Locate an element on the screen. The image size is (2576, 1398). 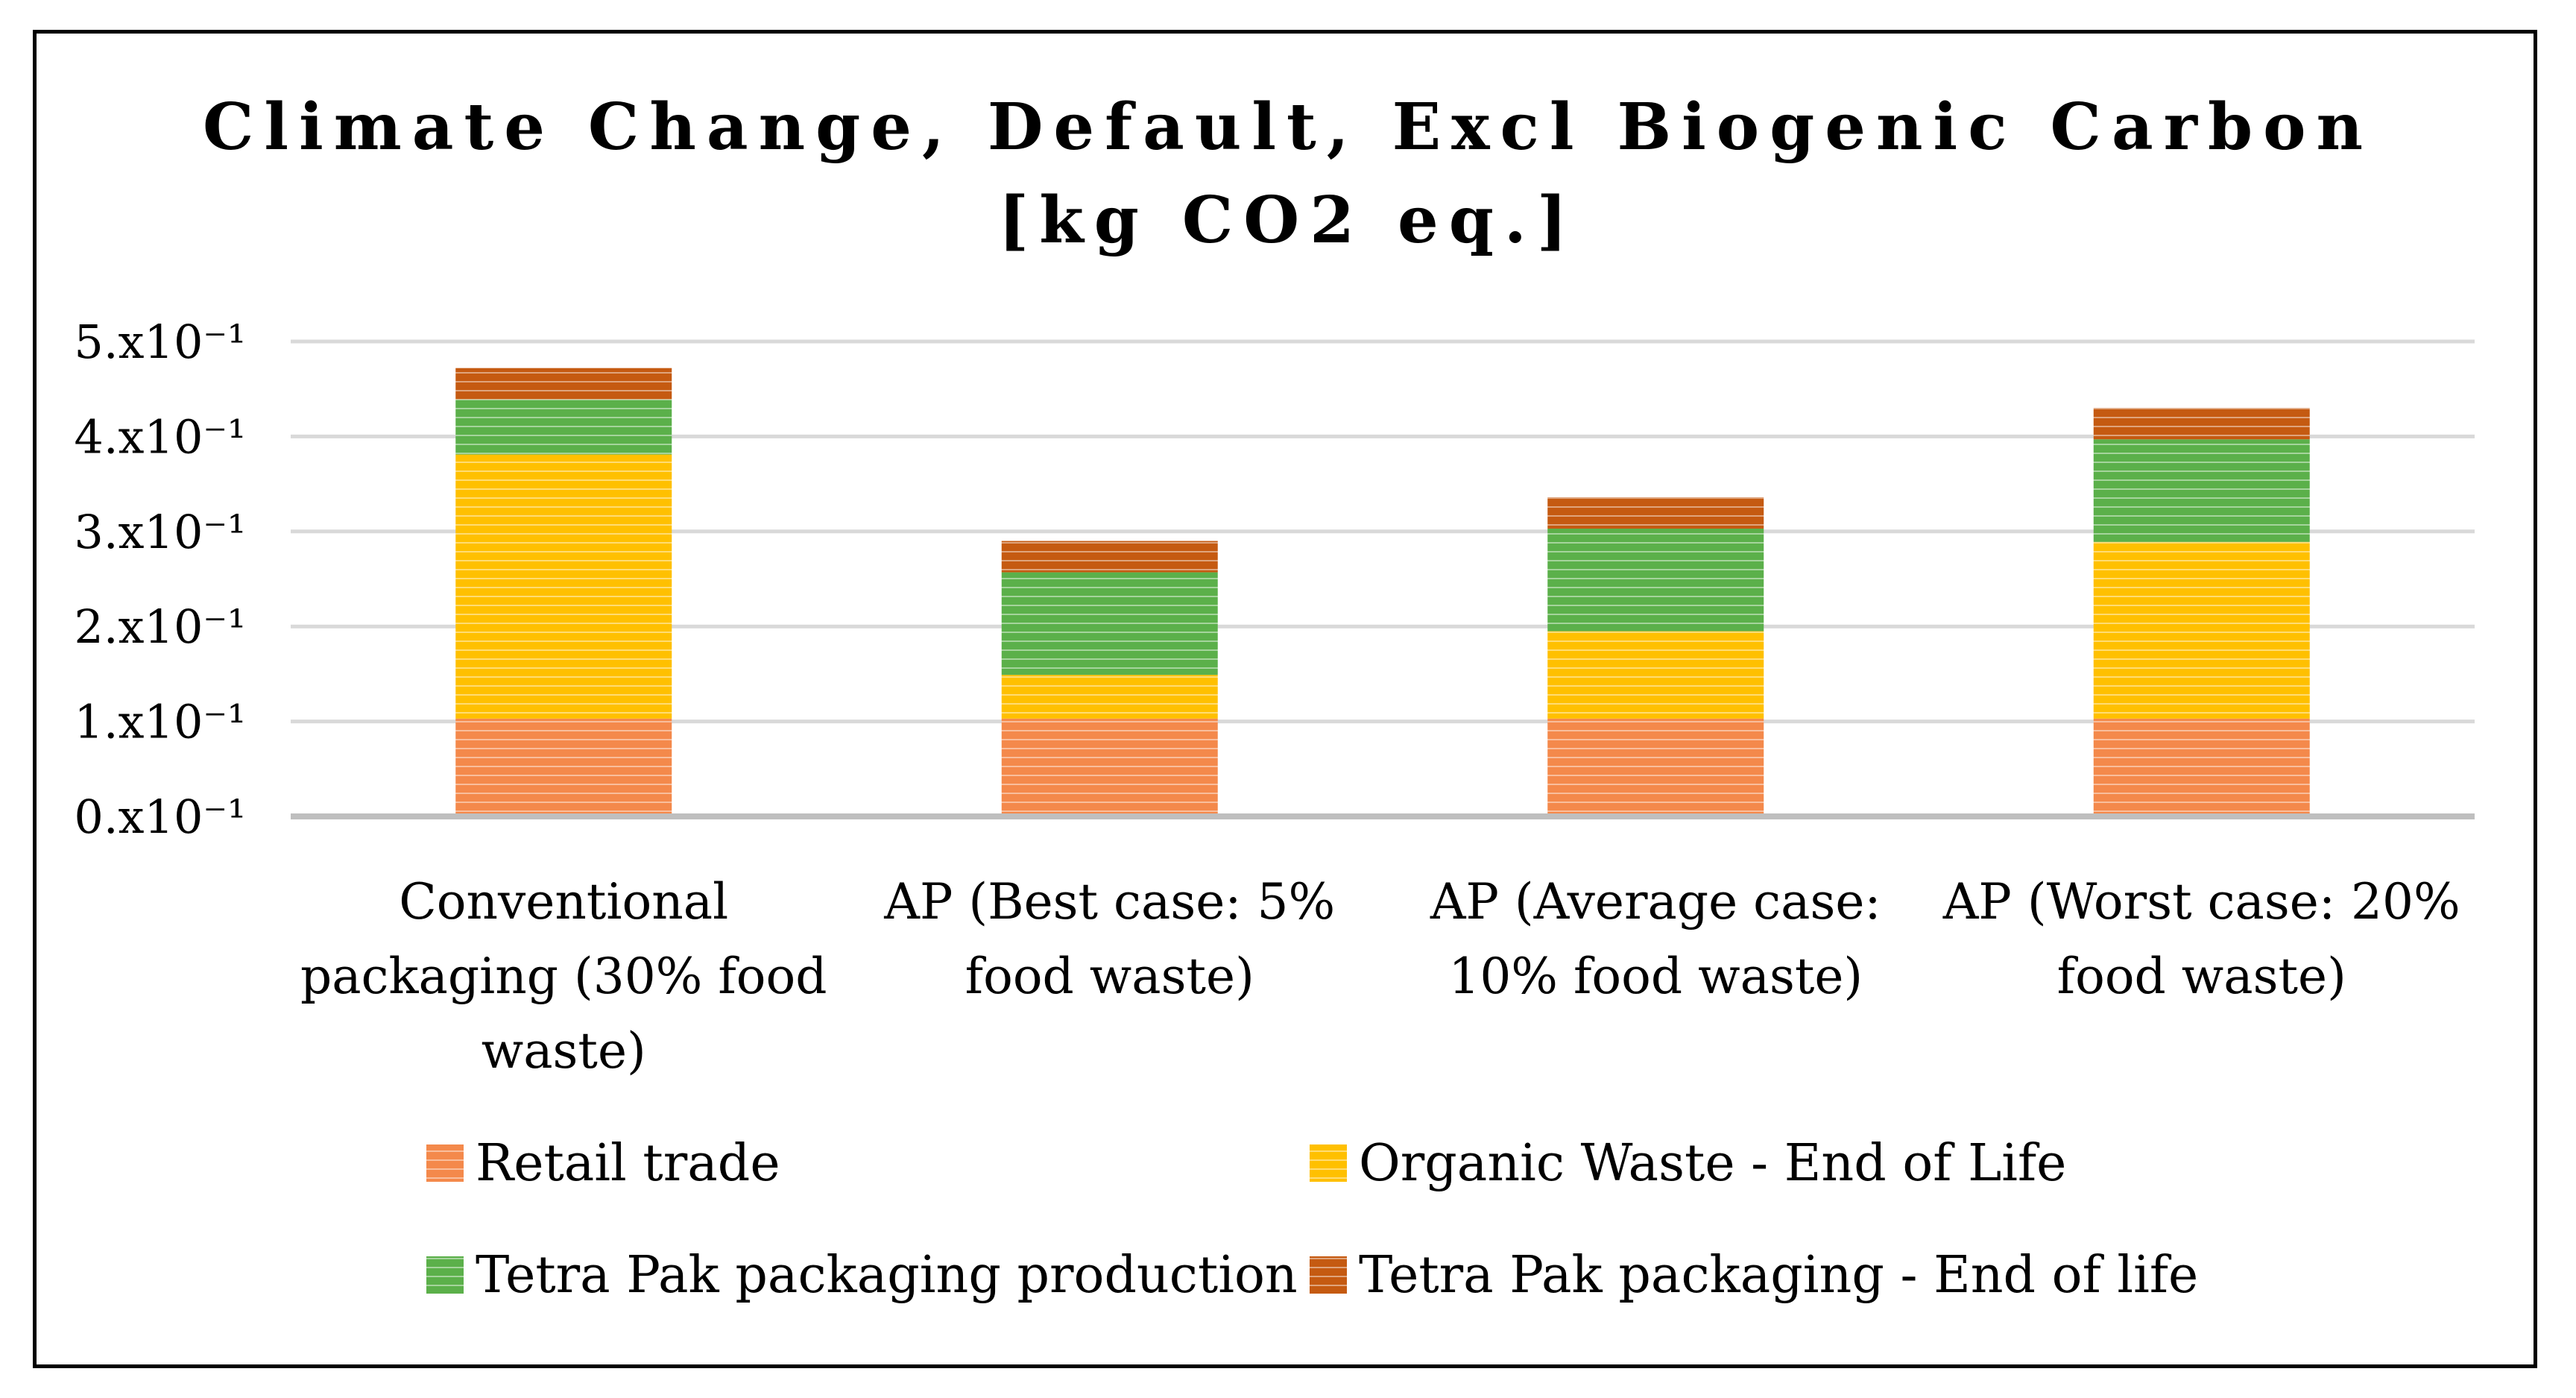
y-tick-label: 3.x10⁻¹ is located at coordinates (160, 532).